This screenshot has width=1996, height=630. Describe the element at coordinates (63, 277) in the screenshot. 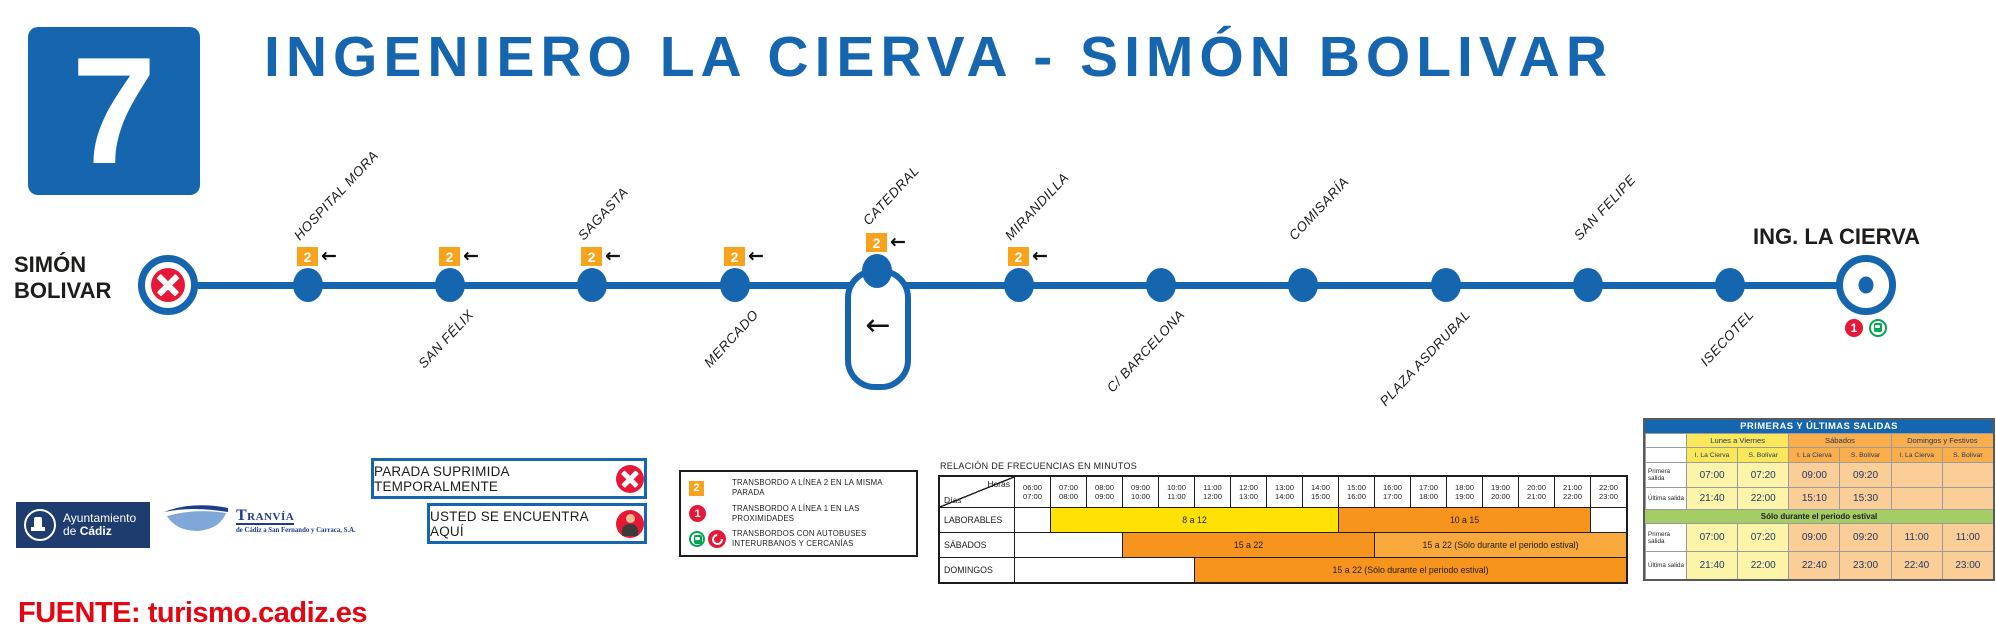

I see `terminus-label-simon-bolivar: SIMÓN BOLIVAR` at that location.